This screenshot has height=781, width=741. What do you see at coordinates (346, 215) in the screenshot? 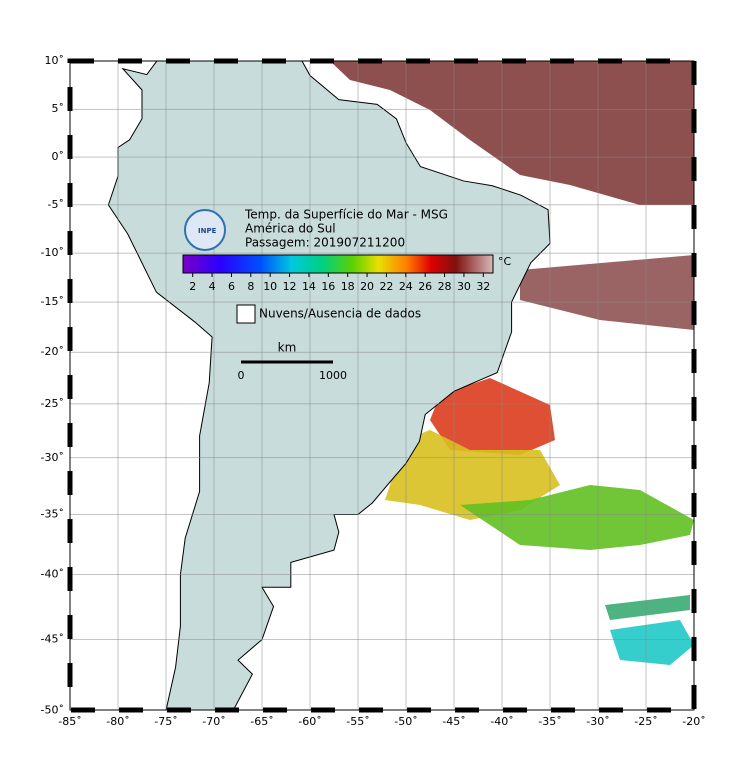
I see `legend-title: Temp. da Superfície do Mar - MSG` at bounding box center [346, 215].